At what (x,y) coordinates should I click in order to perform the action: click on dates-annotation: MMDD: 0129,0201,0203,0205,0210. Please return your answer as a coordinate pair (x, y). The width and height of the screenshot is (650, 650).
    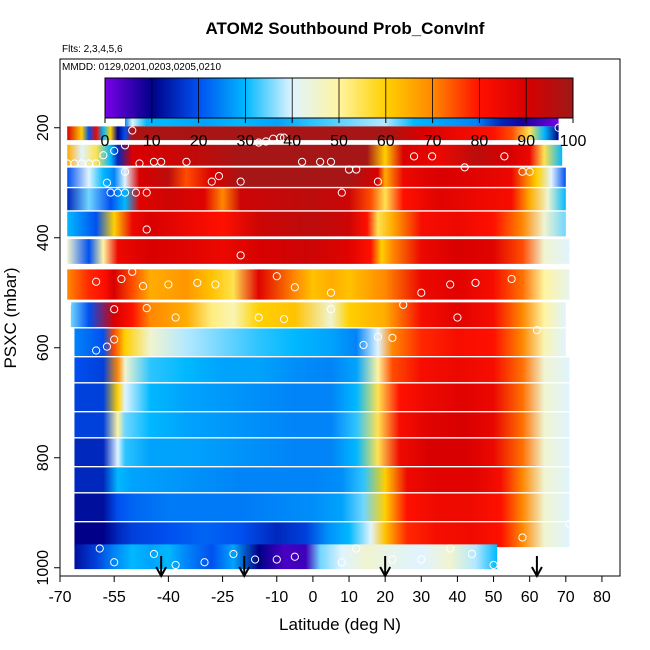
    Looking at the image, I should click on (141, 67).